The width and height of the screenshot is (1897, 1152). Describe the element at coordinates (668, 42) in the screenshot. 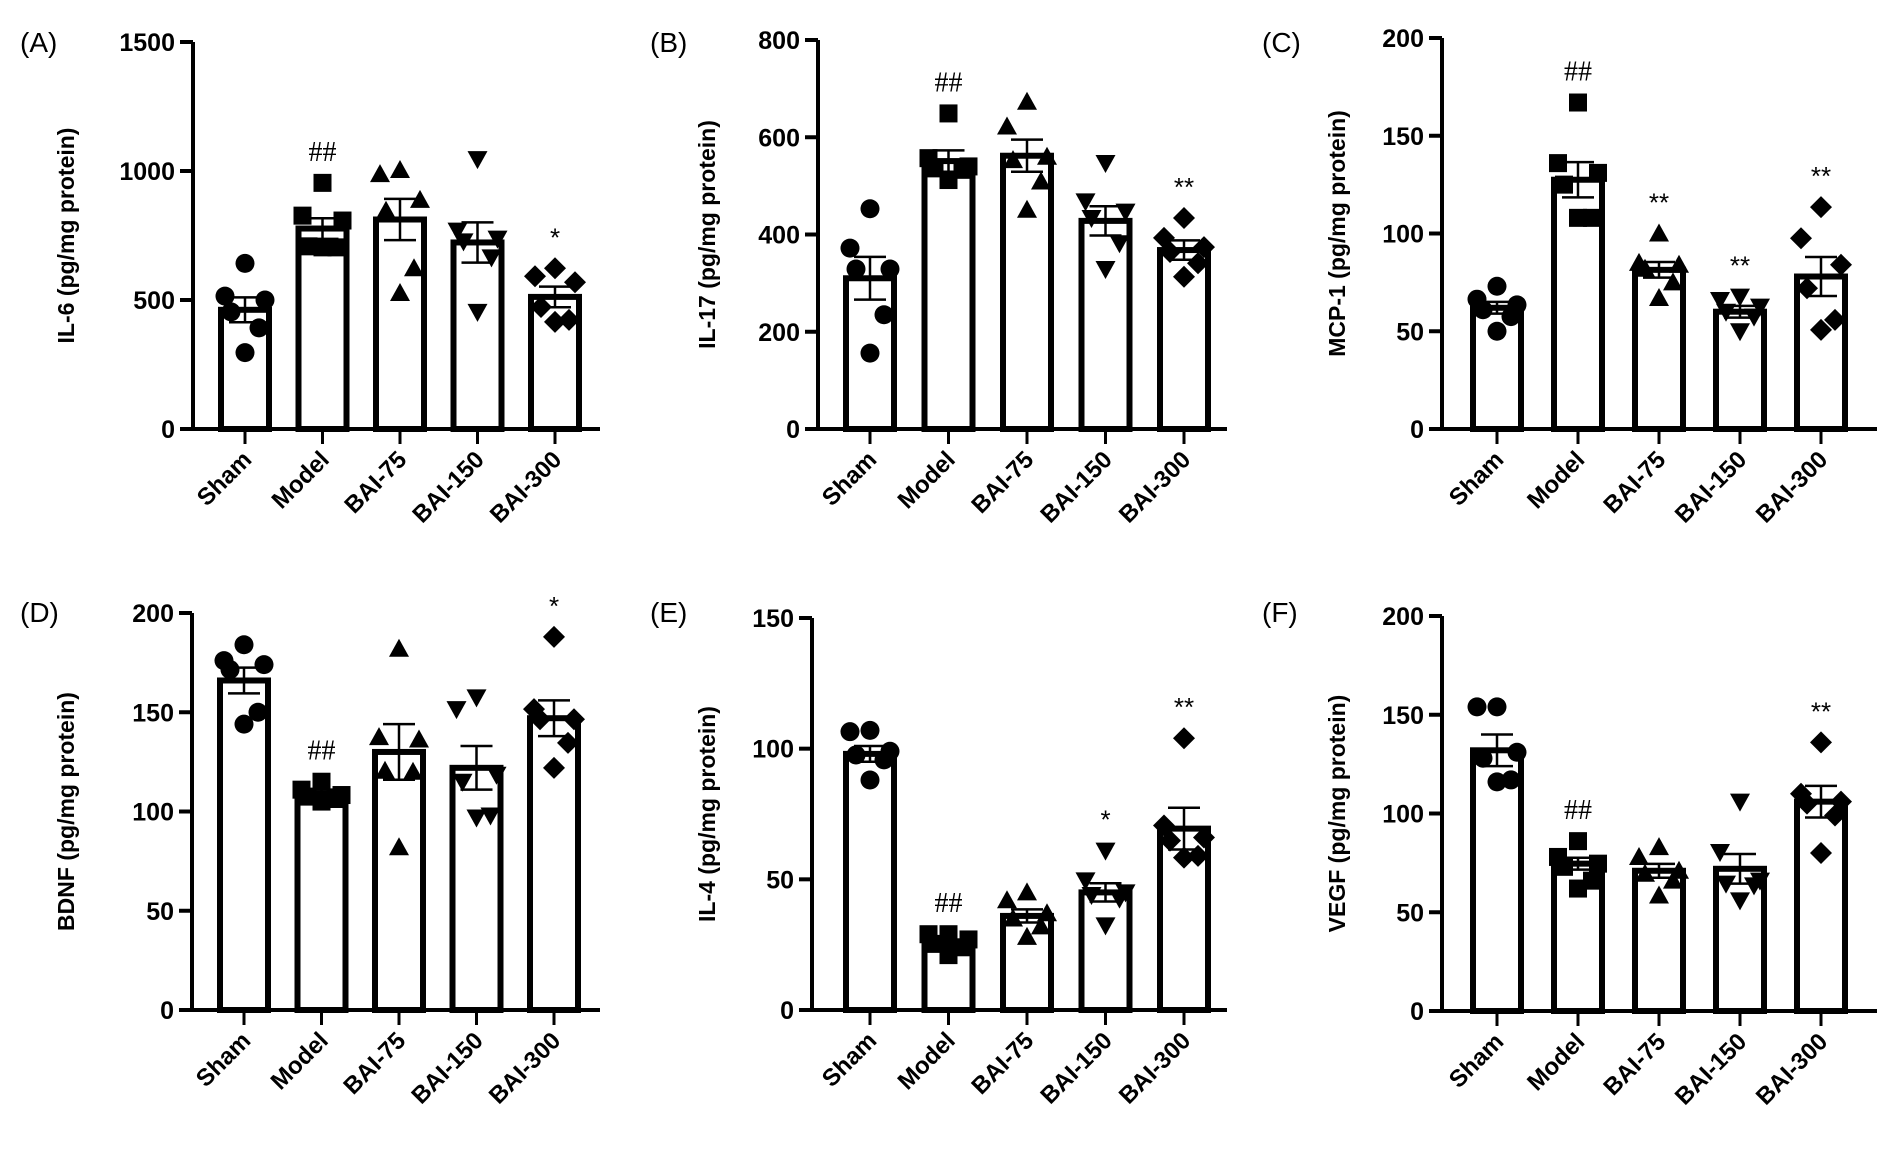

I see `panel-label: (B)` at that location.